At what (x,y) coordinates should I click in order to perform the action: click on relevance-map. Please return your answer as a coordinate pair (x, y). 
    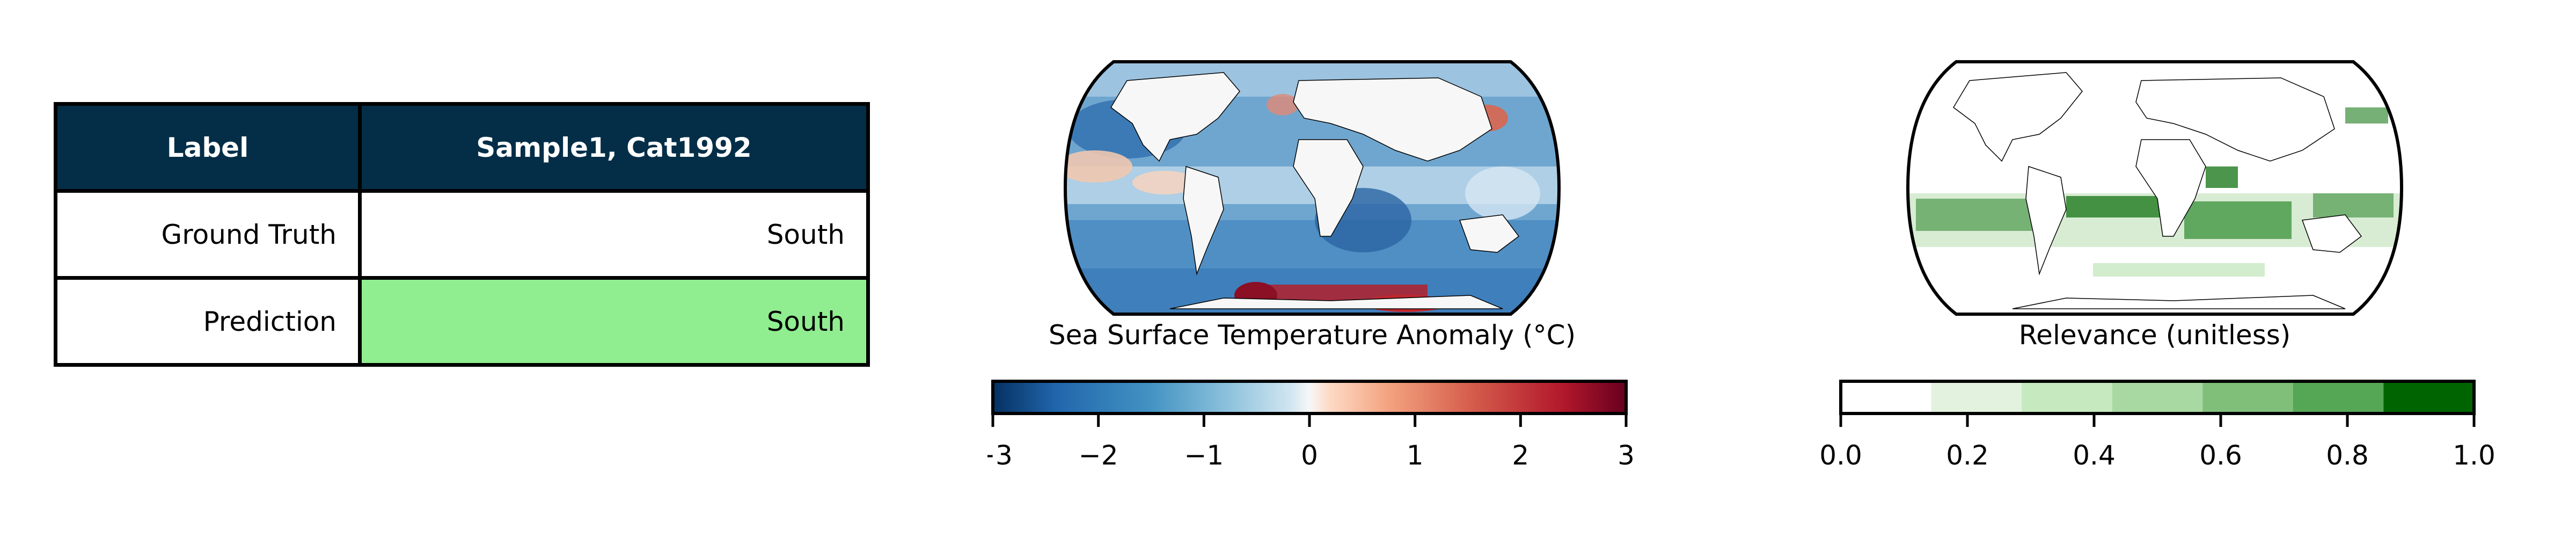
    Looking at the image, I should click on (2155, 188).